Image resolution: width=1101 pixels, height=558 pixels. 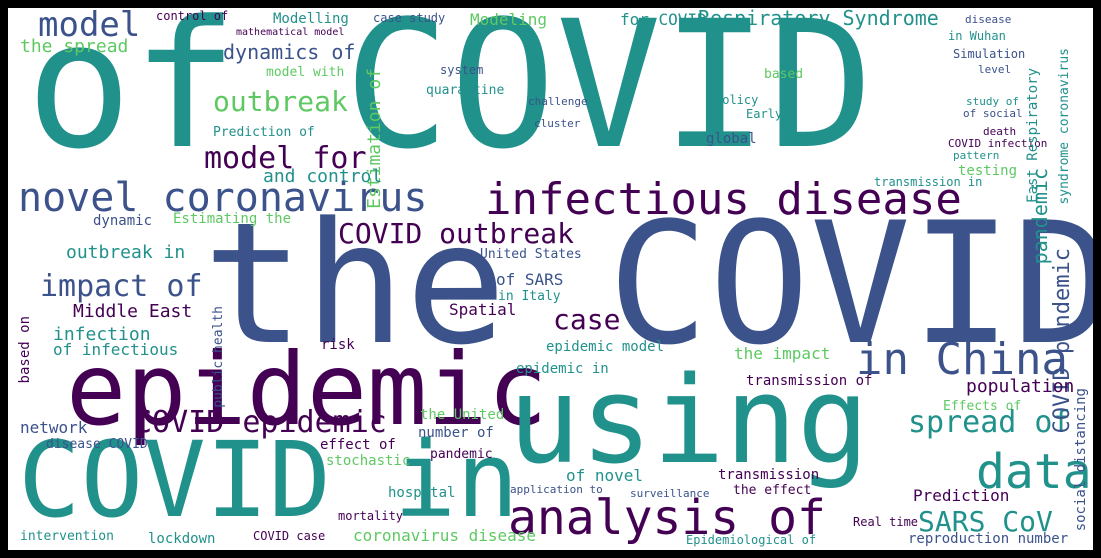 I want to click on word-outbreak-in: outbreak in, so click(x=126, y=252).